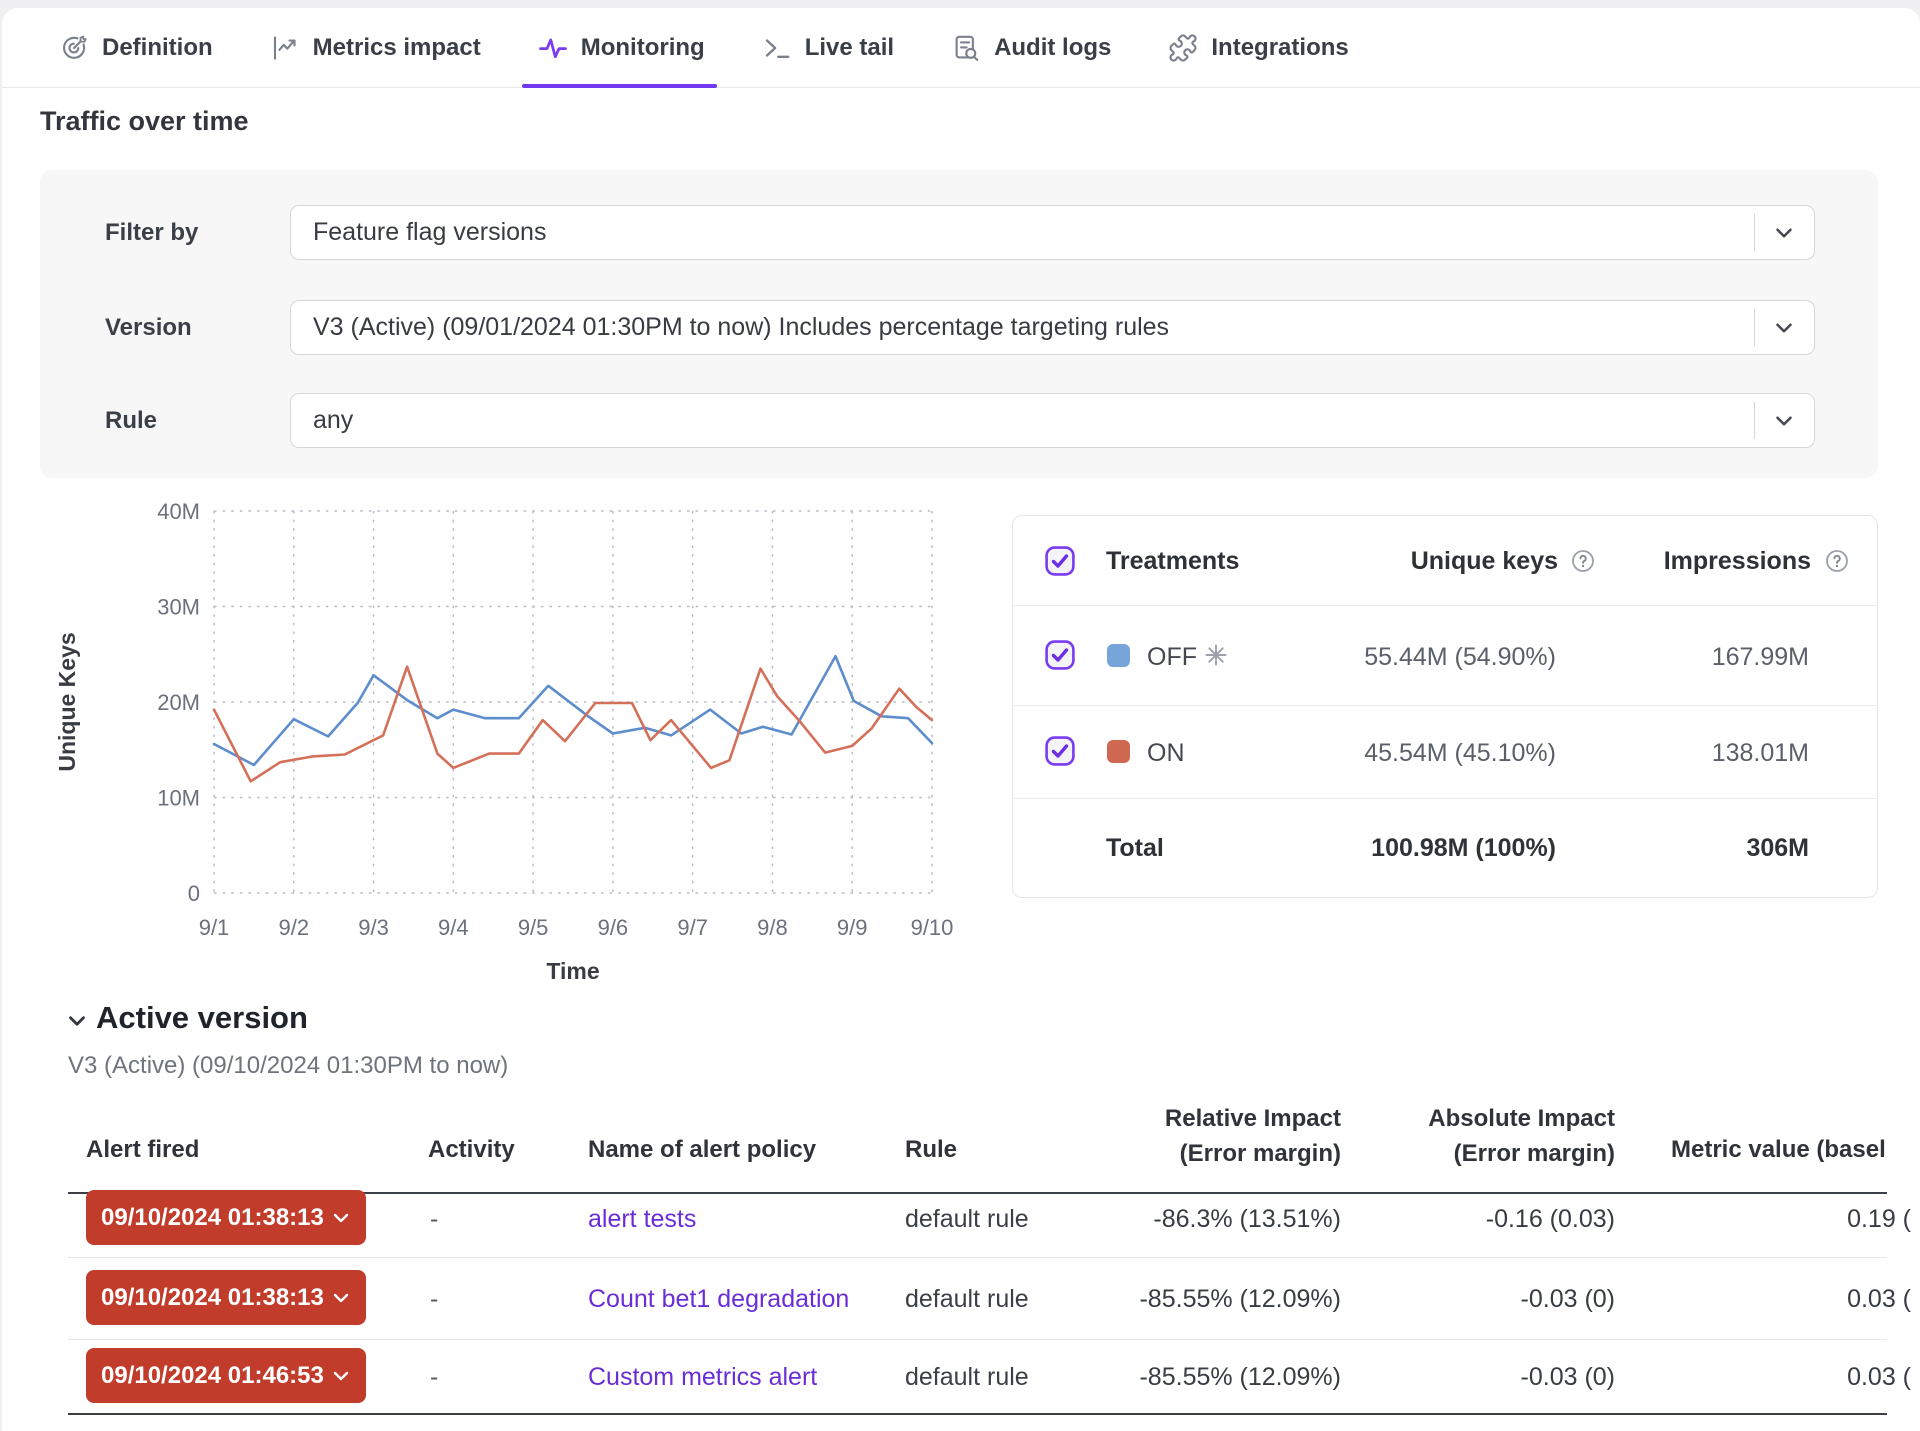 Image resolution: width=1920 pixels, height=1431 pixels. What do you see at coordinates (1258, 47) in the screenshot?
I see `tab-integrations: Integrations` at bounding box center [1258, 47].